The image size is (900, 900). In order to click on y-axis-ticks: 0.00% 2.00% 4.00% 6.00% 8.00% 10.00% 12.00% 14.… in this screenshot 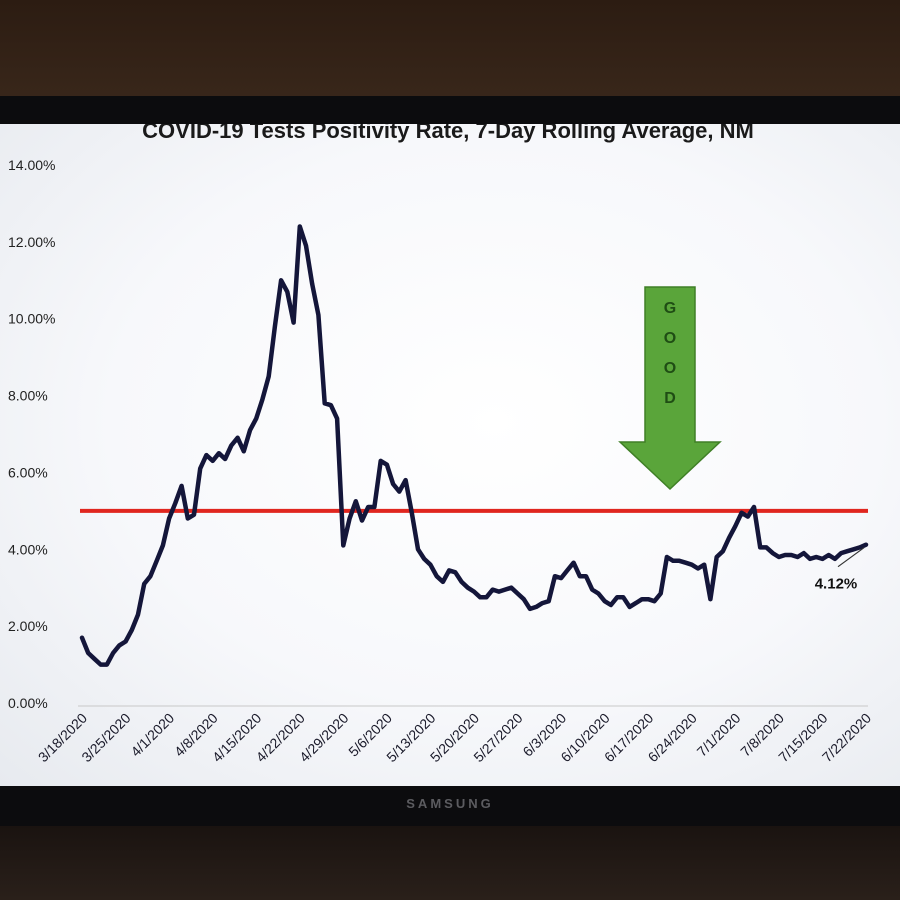, I will do `click(31, 434)`.